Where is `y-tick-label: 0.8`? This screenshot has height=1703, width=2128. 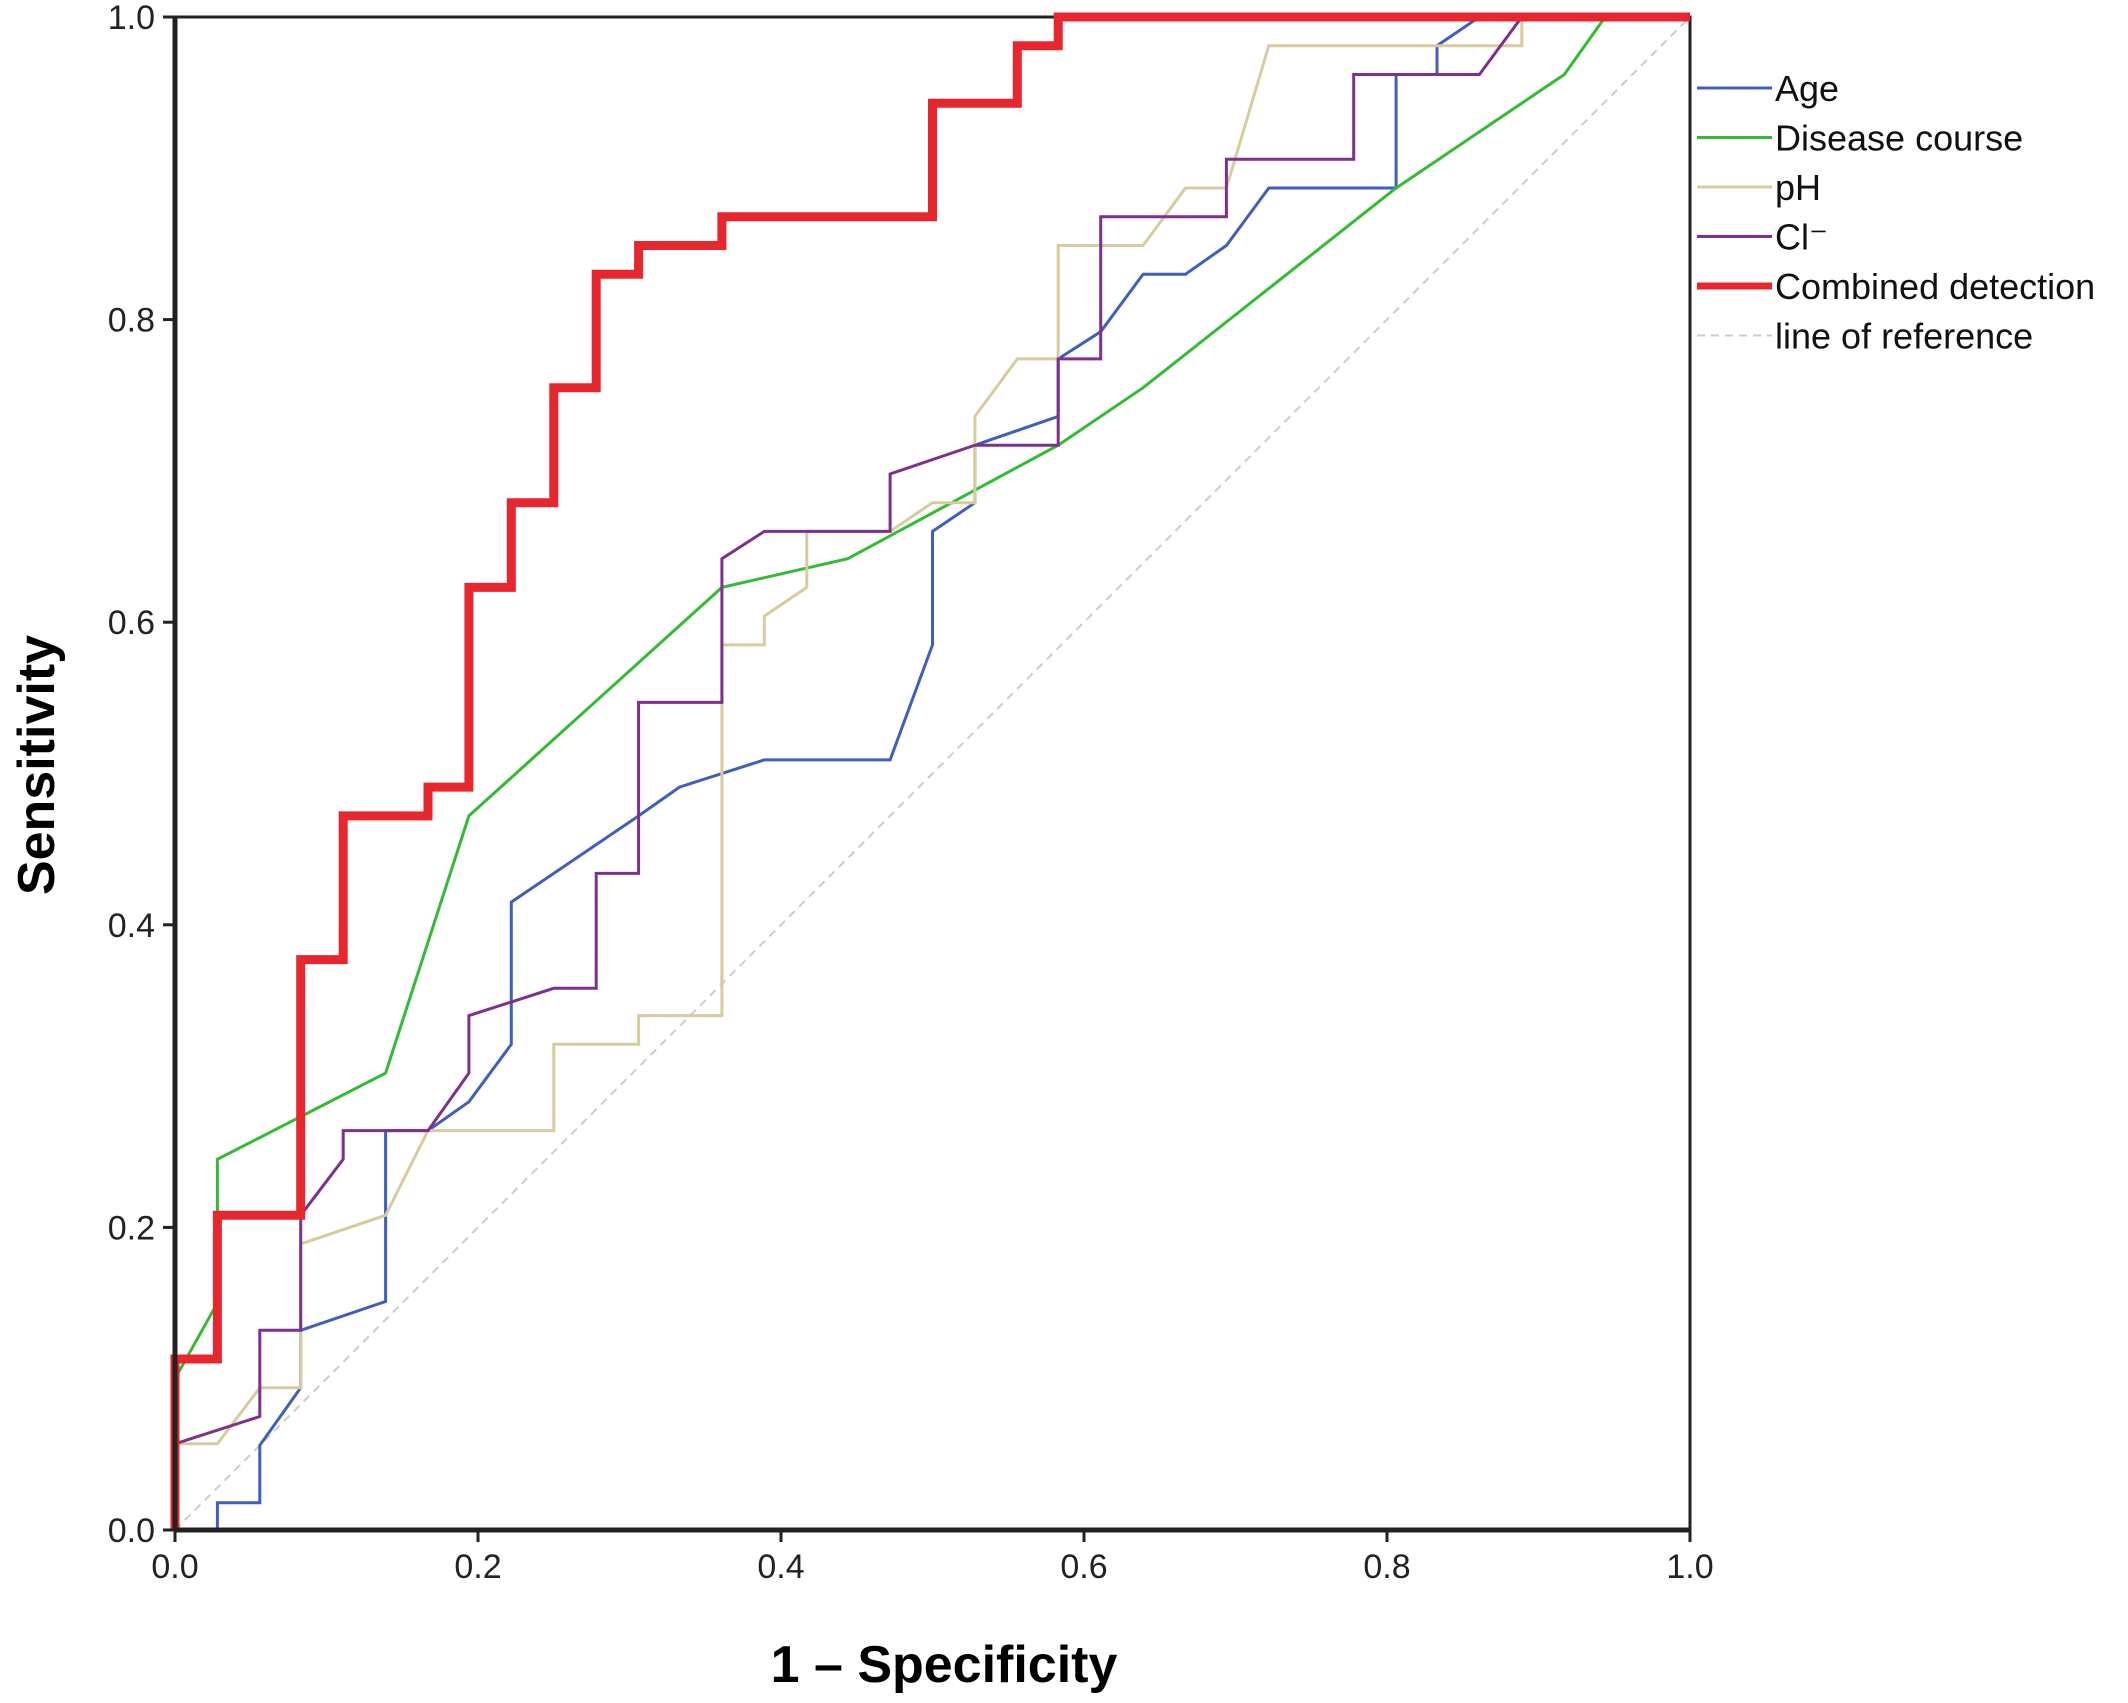
y-tick-label: 0.8 is located at coordinates (131, 321).